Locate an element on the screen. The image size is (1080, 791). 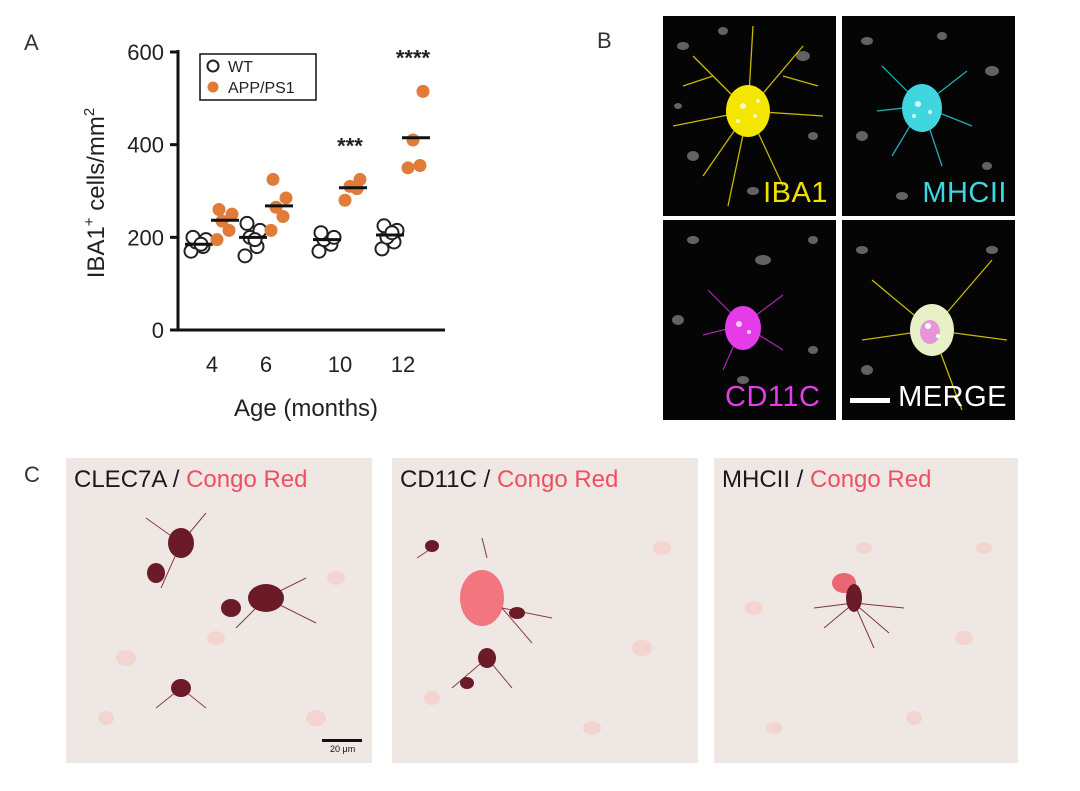
cd11c-brightfield-image is located at coordinates (543, 636).